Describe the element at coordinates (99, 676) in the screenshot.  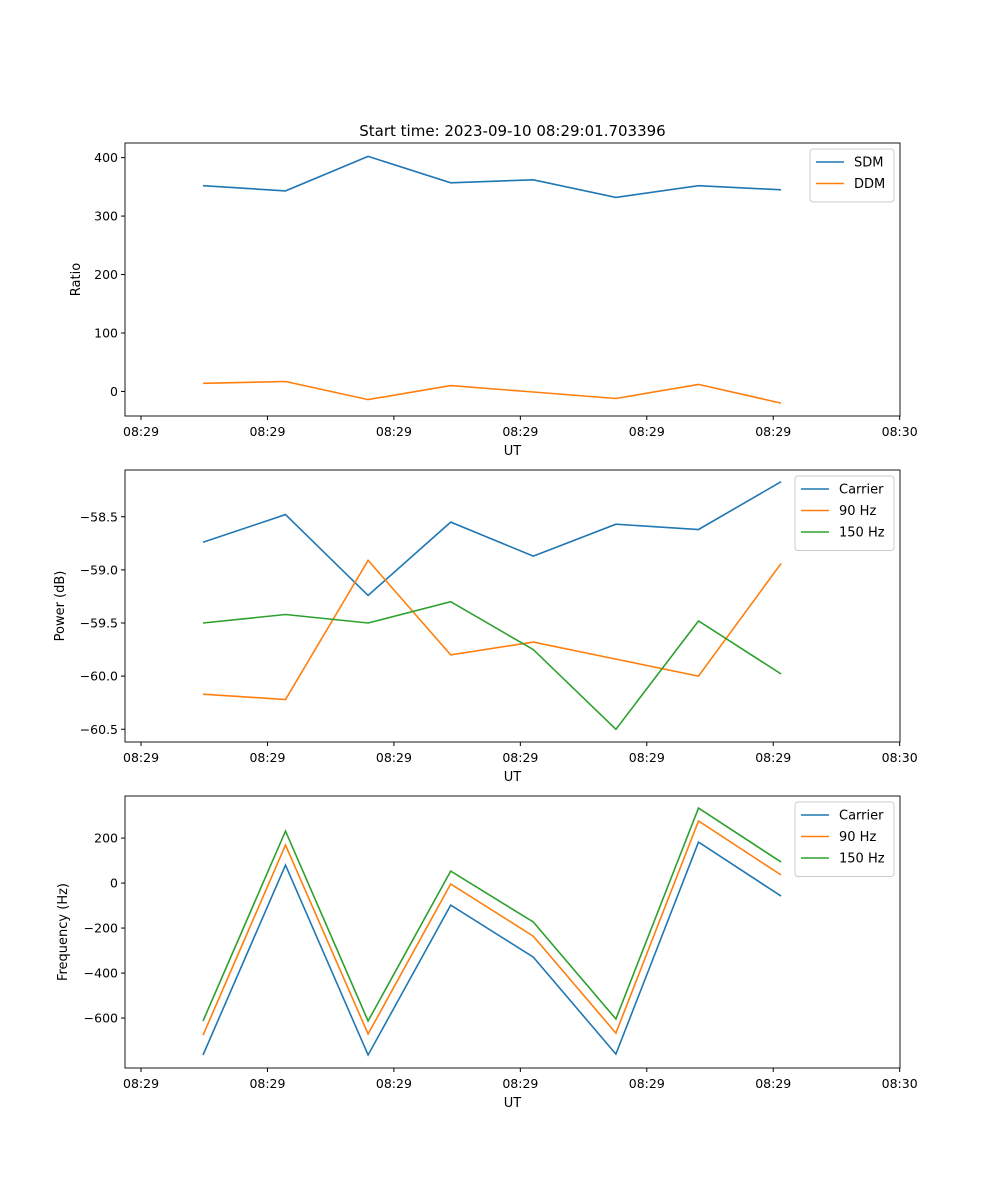
I see `y-tick-label: −60.0` at that location.